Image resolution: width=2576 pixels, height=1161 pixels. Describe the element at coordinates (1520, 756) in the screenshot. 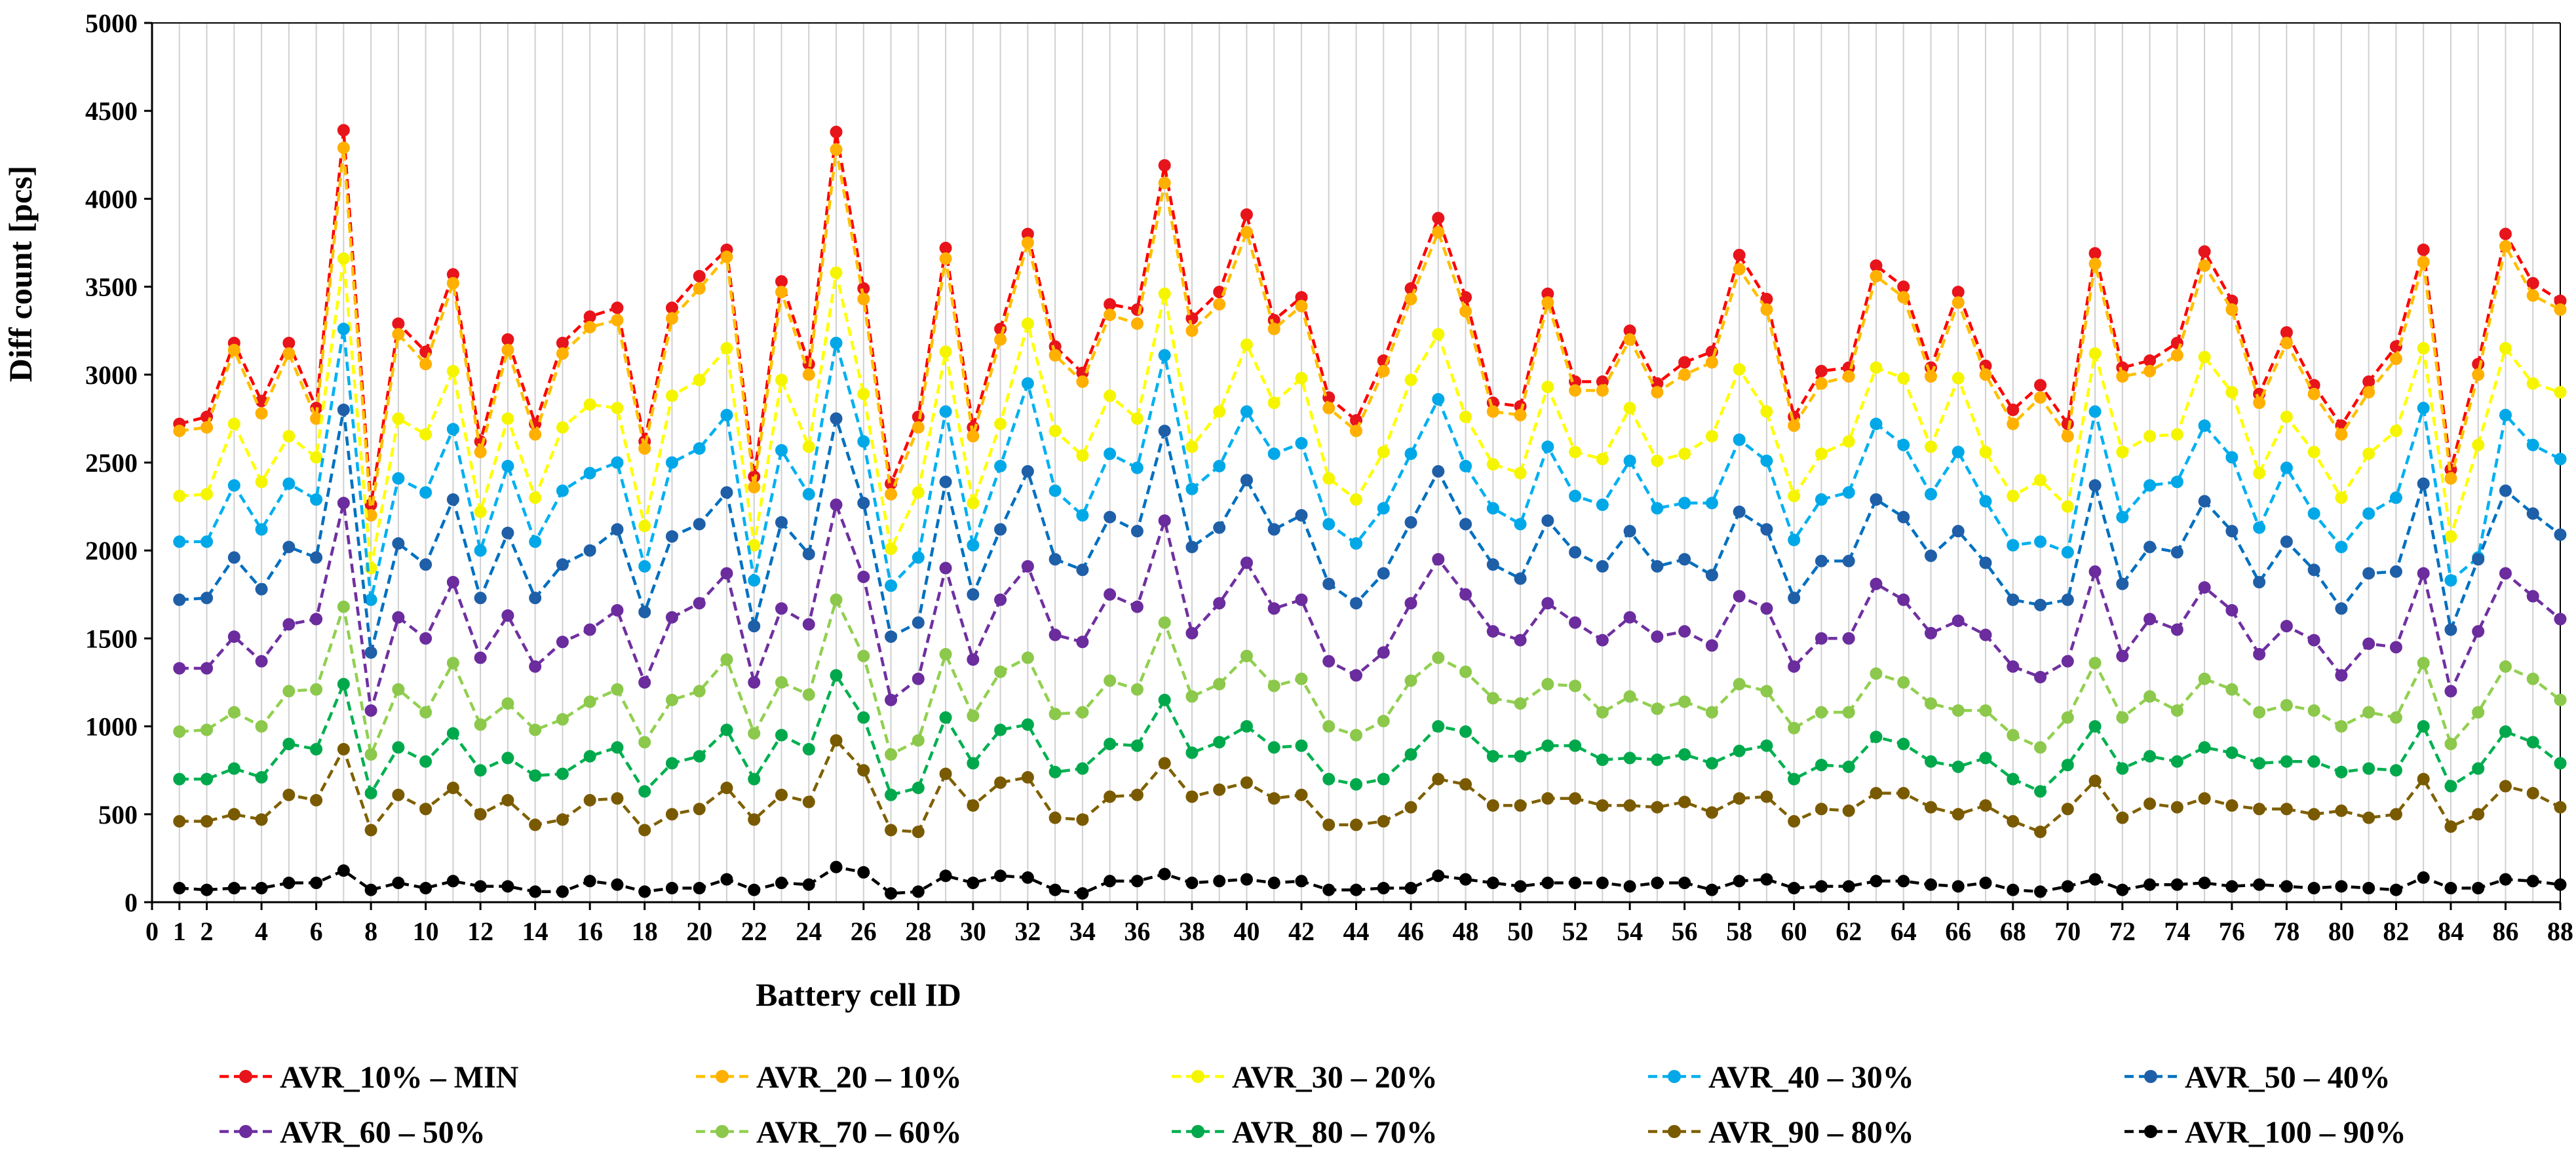

I see `point-s8-x50` at that location.